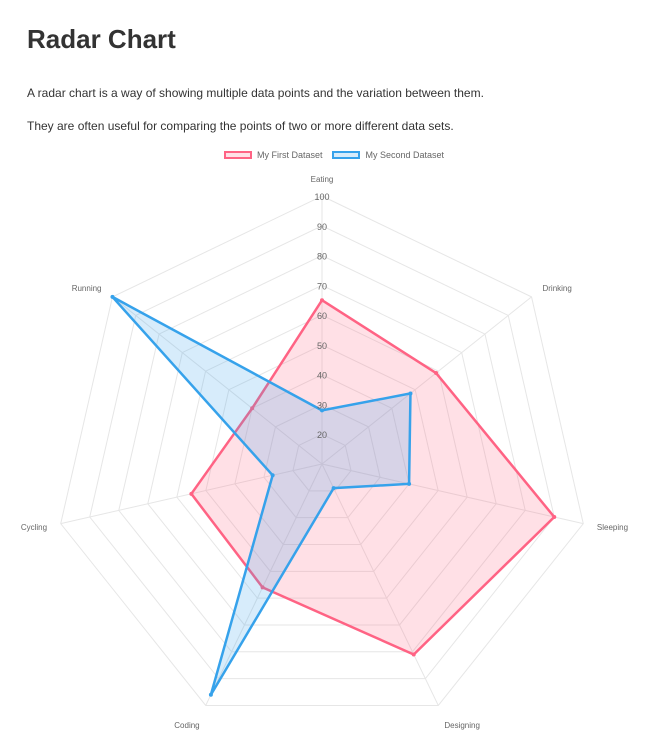 This screenshot has width=668, height=755. Describe the element at coordinates (612, 527) in the screenshot. I see `point-label-sleeping: Sleeping` at that location.